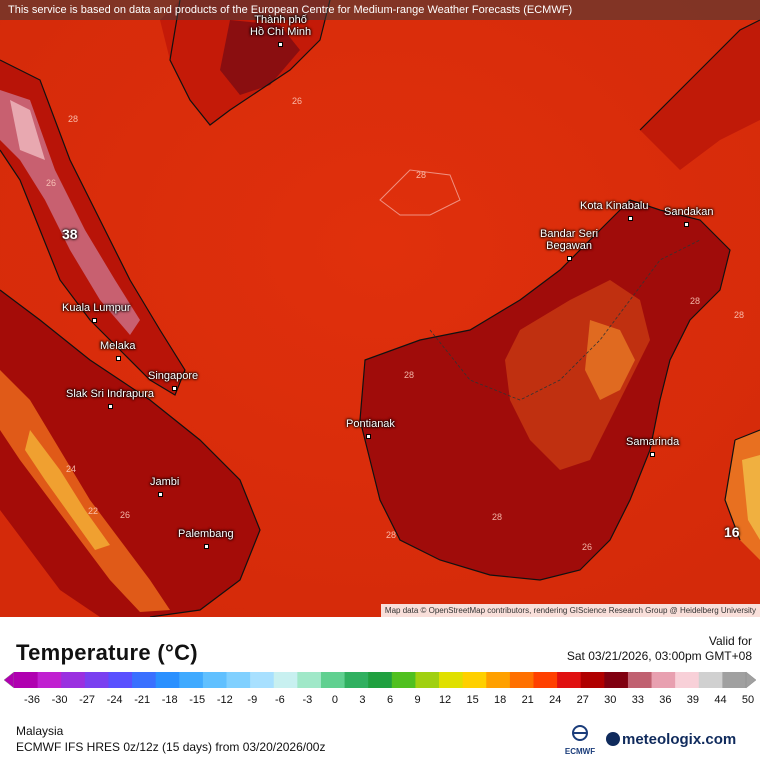  Describe the element at coordinates (665, 700) in the screenshot. I see `scale-tick-label: 36` at that location.